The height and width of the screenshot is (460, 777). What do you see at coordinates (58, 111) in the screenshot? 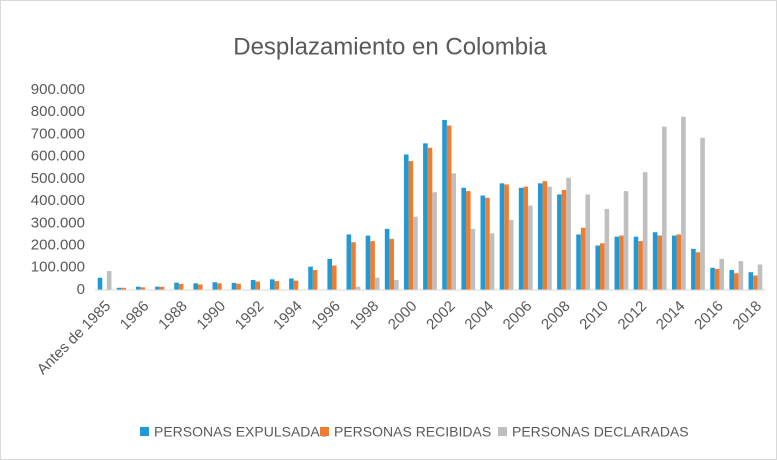
I see `y-tick-label: 800.000` at bounding box center [58, 111].